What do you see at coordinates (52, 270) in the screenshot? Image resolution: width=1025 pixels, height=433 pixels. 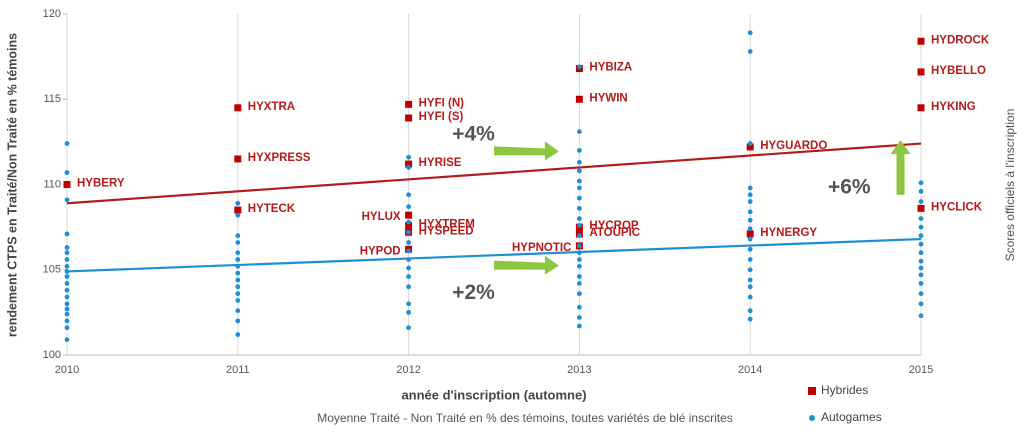 I see `y-tick-label: 105` at bounding box center [52, 270].